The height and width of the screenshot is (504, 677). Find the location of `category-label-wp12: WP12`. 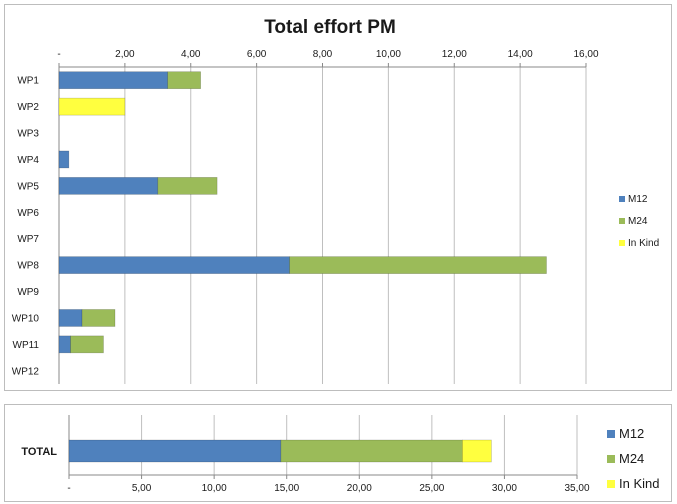

category-label-wp12: WP12 is located at coordinates (26, 371).